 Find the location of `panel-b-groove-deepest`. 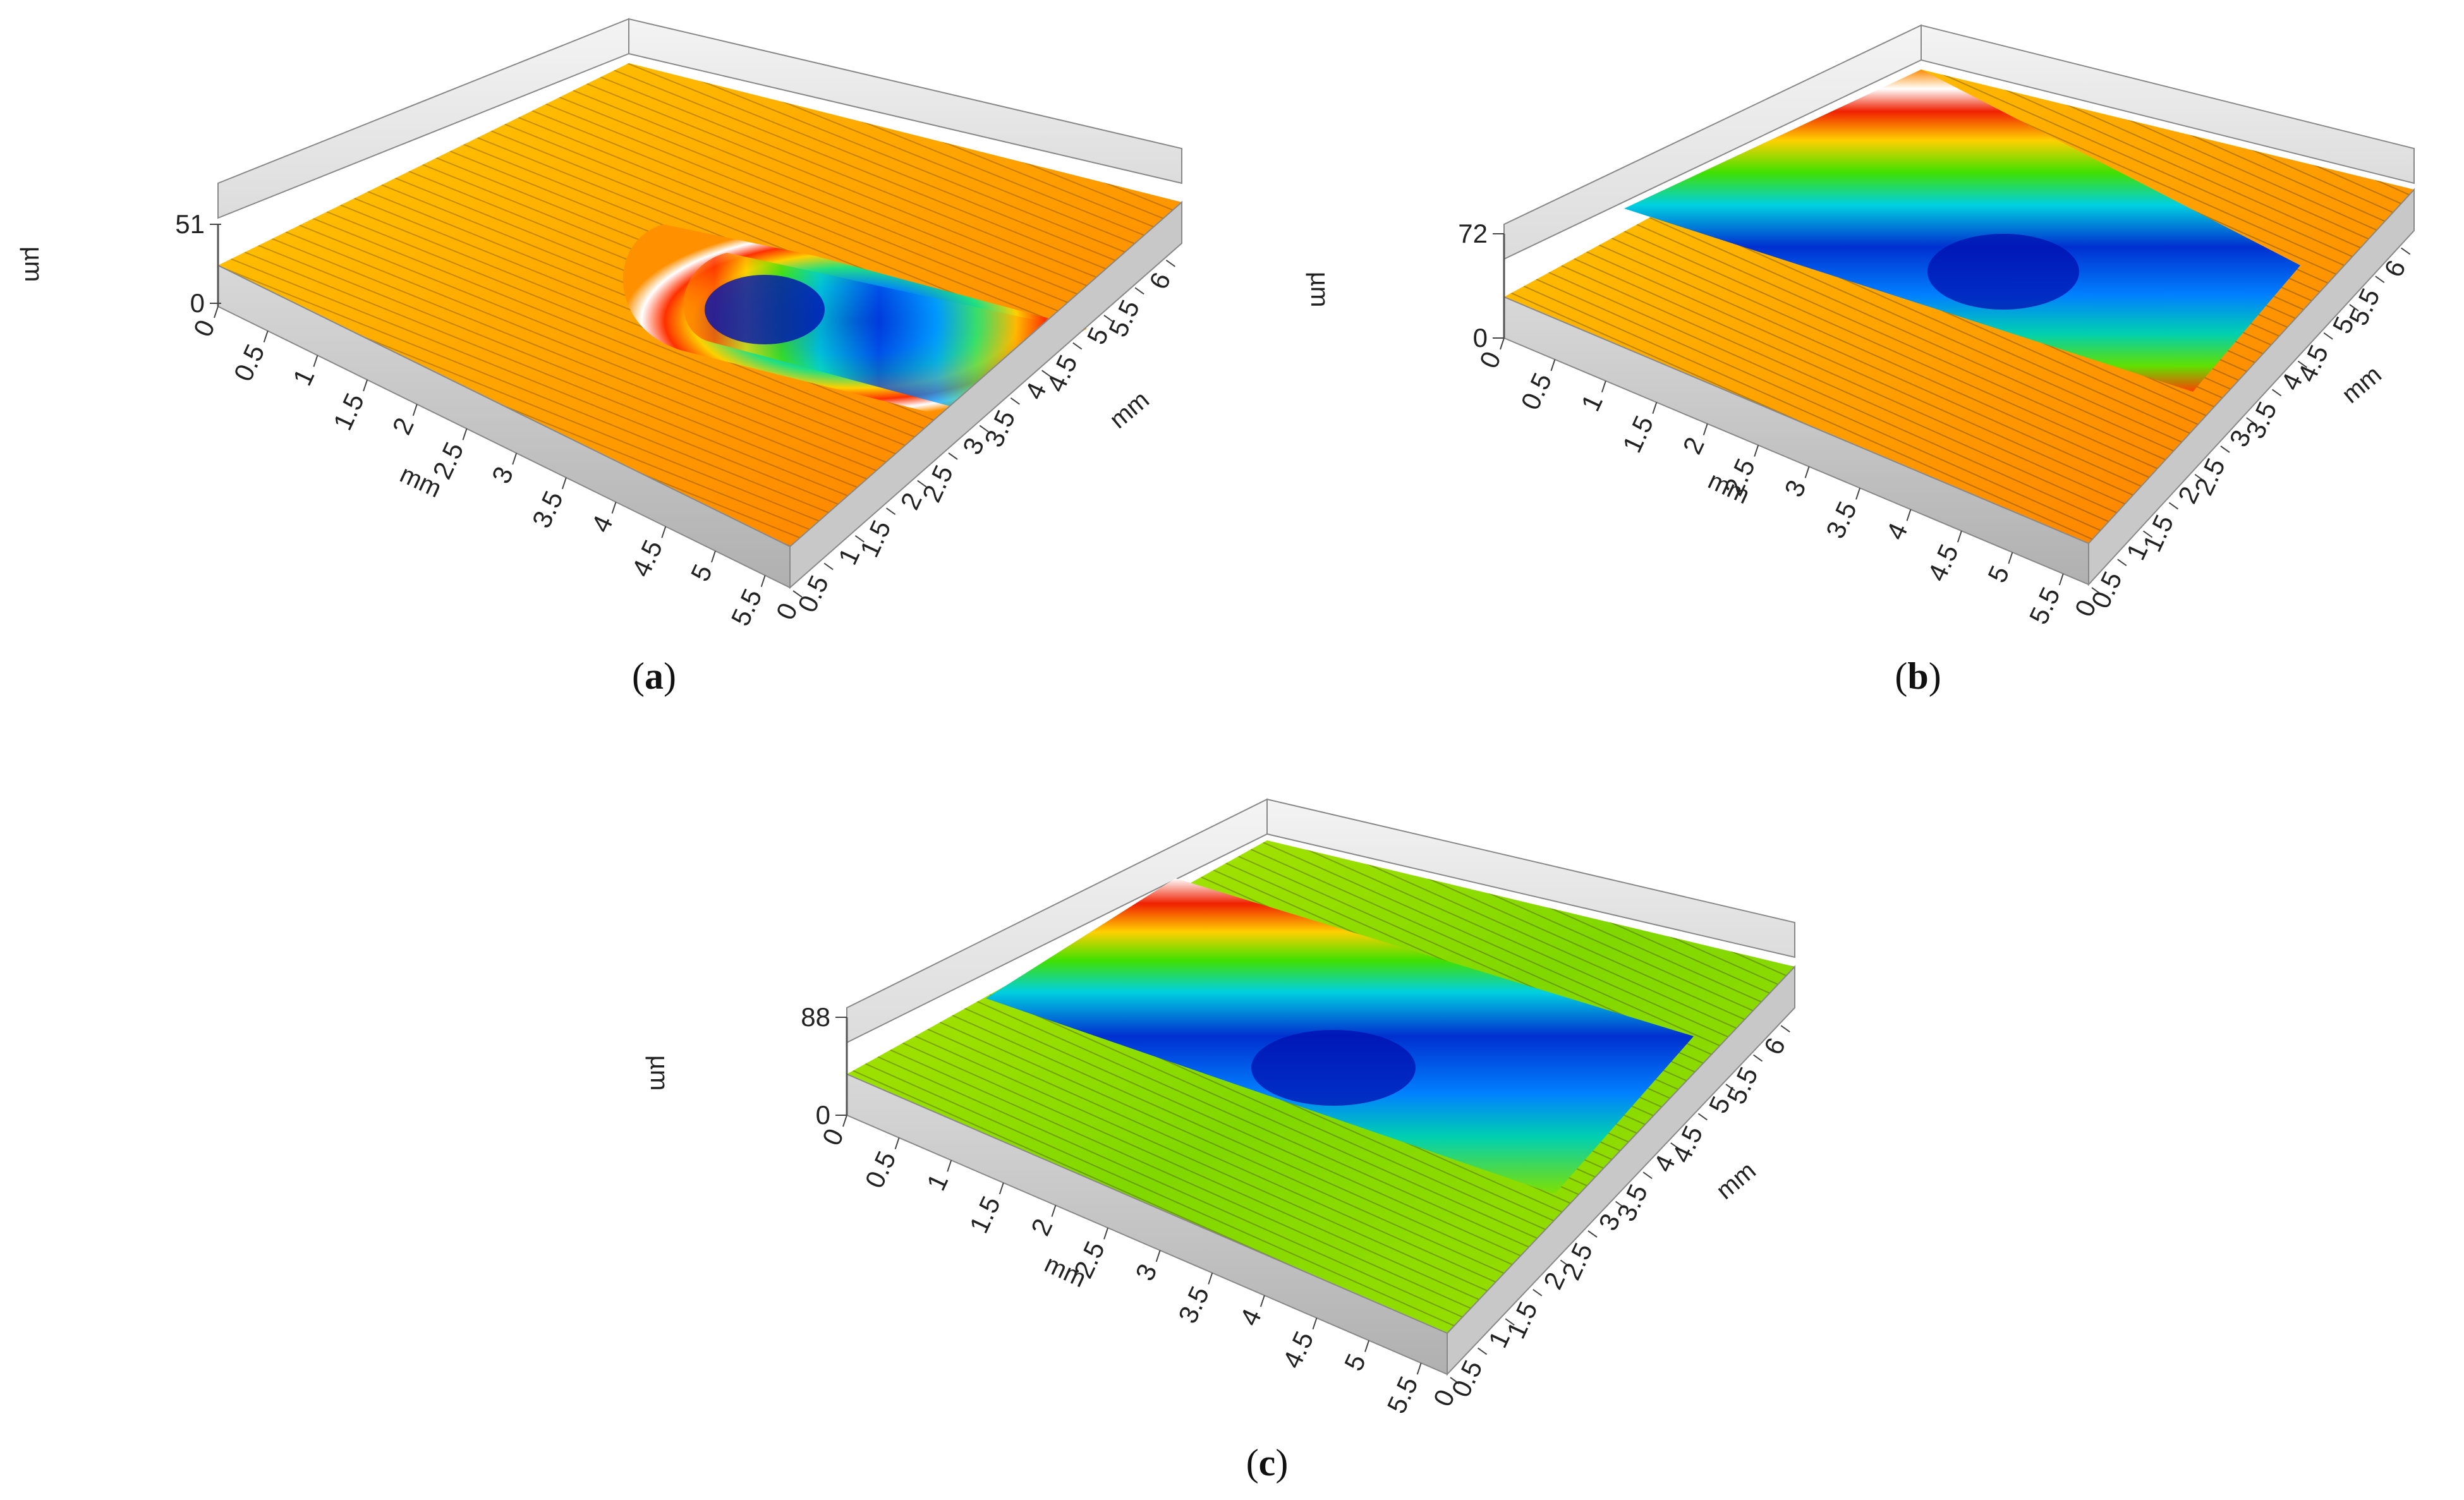

panel-b-groove-deepest is located at coordinates (2003, 272).